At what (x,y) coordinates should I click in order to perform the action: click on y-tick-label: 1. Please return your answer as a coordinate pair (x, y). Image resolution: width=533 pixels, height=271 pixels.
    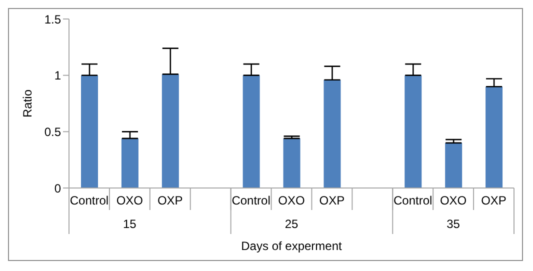
    Looking at the image, I should click on (58, 75).